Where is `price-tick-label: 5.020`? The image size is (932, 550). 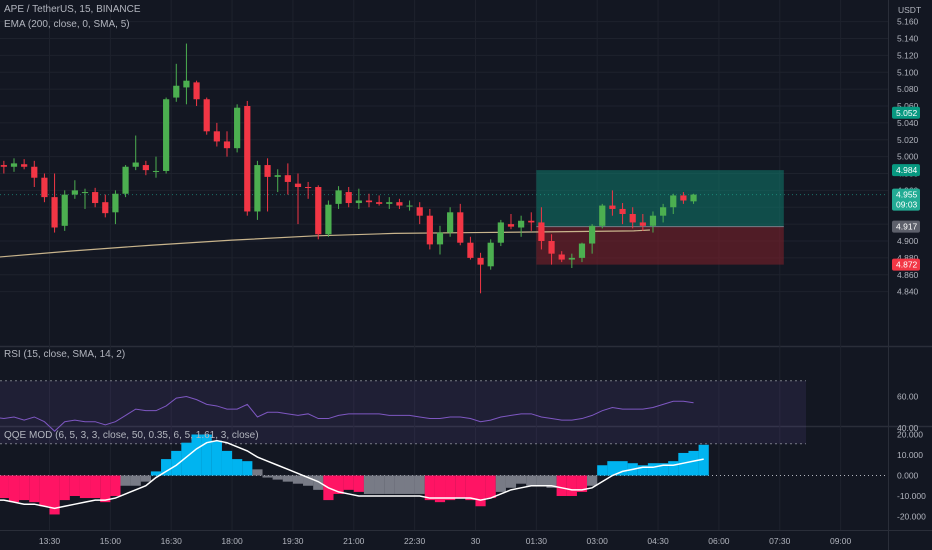
price-tick-label: 5.020 is located at coordinates (908, 140).